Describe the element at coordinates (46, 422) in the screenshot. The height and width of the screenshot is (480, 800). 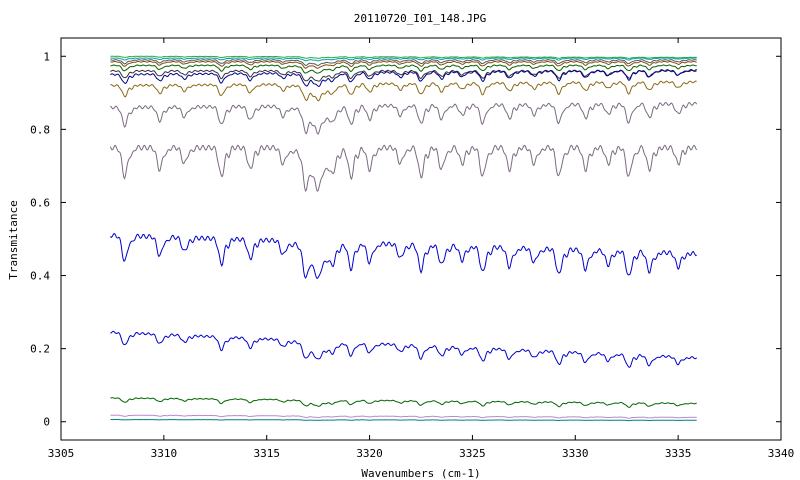
I see `y-tick-label: 0` at that location.